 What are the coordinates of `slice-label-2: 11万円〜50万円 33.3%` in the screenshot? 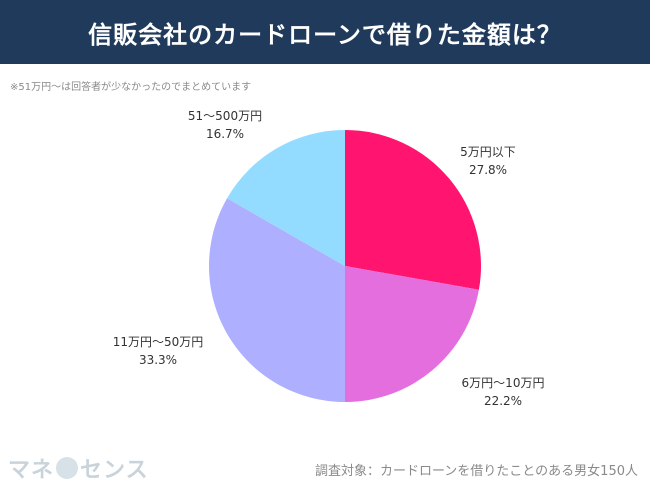 It's located at (158, 351).